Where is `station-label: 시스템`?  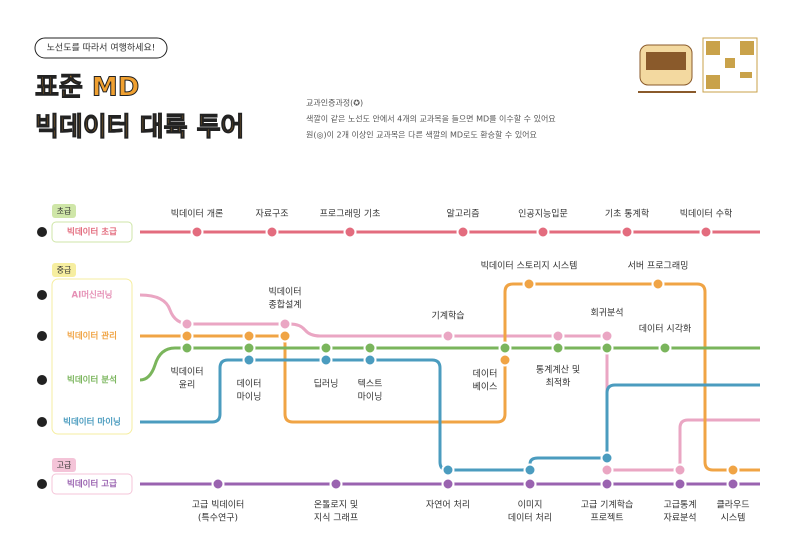
station-label: 시스템 is located at coordinates (733, 518).